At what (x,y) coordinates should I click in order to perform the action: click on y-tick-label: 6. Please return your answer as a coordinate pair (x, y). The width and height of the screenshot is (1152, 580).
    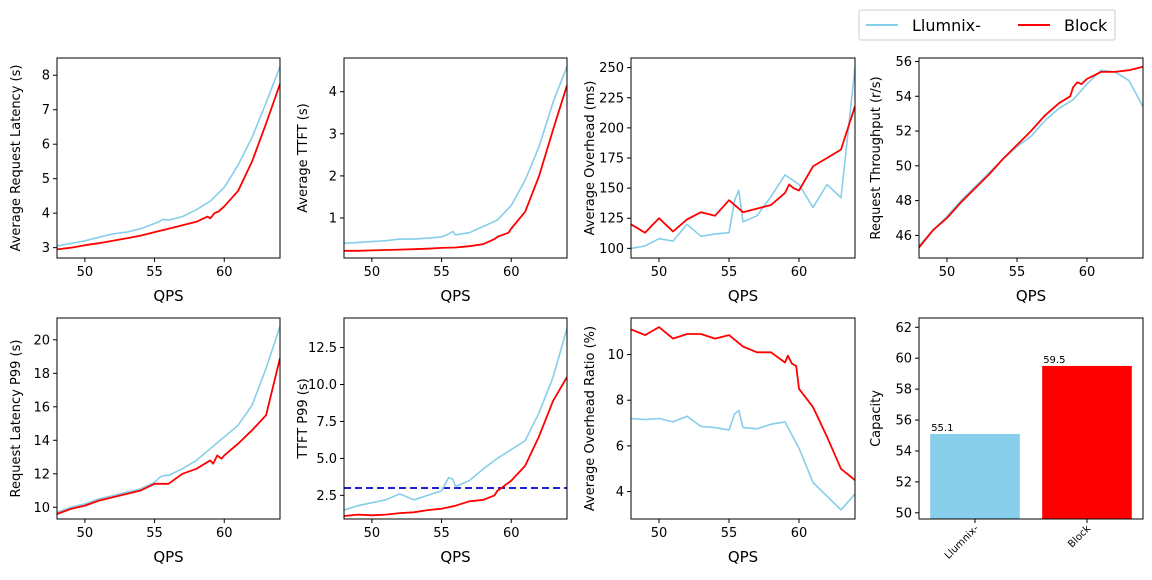
    Looking at the image, I should click on (620, 446).